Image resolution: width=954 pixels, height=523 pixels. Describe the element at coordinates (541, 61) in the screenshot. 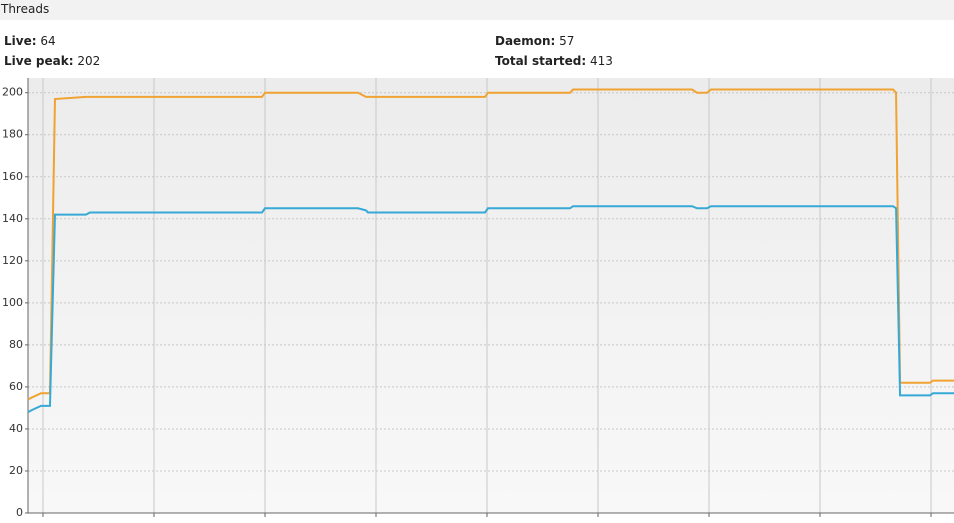

I see `stat-label: Total started:` at that location.